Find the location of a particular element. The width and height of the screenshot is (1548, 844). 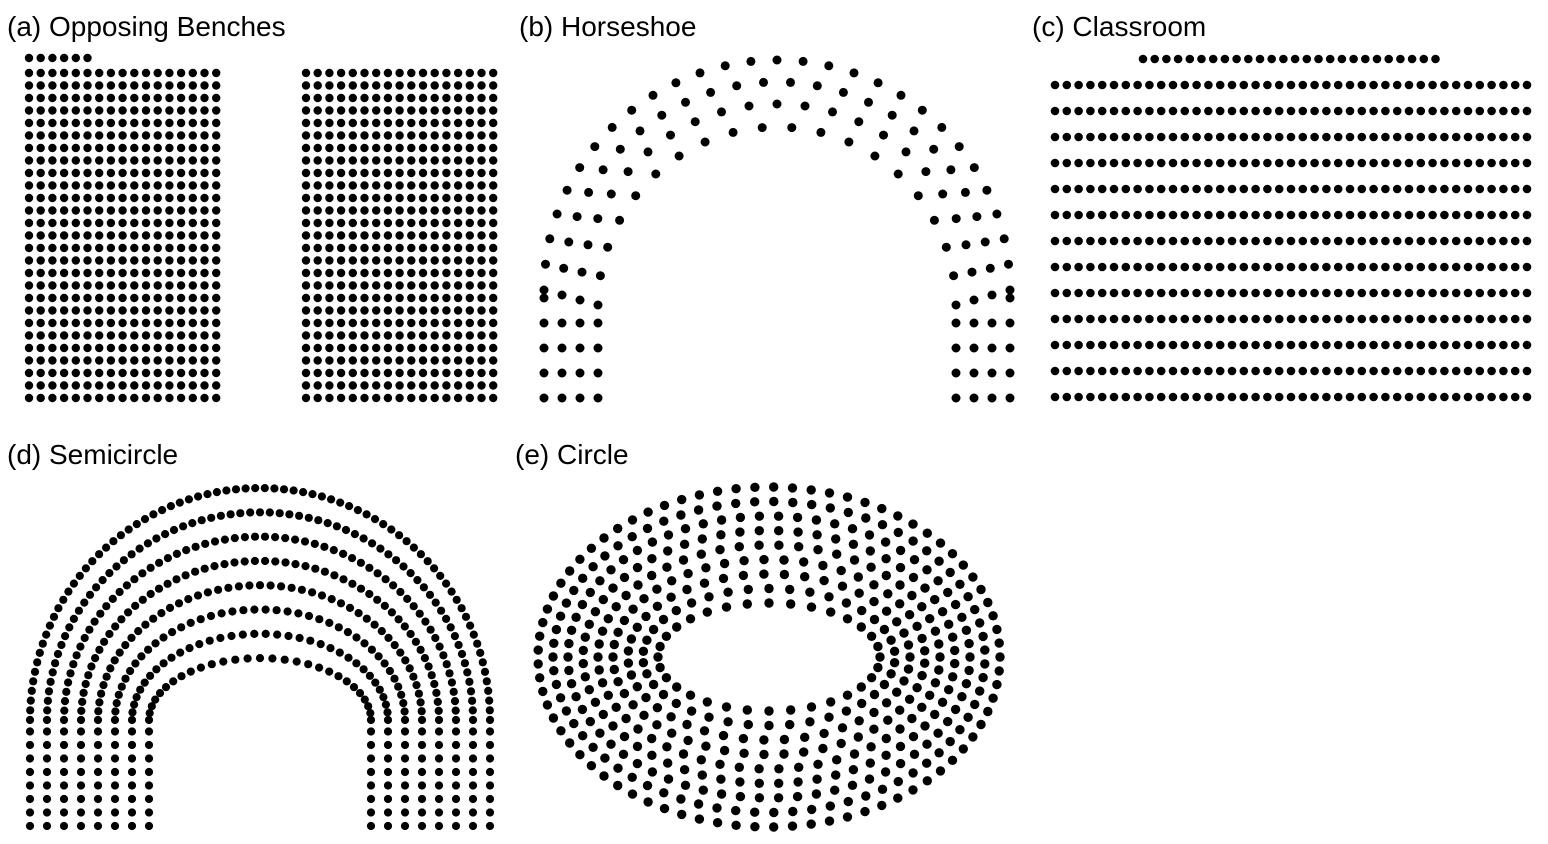

panel-title-classroom: (c) Classroom is located at coordinates (1119, 26).